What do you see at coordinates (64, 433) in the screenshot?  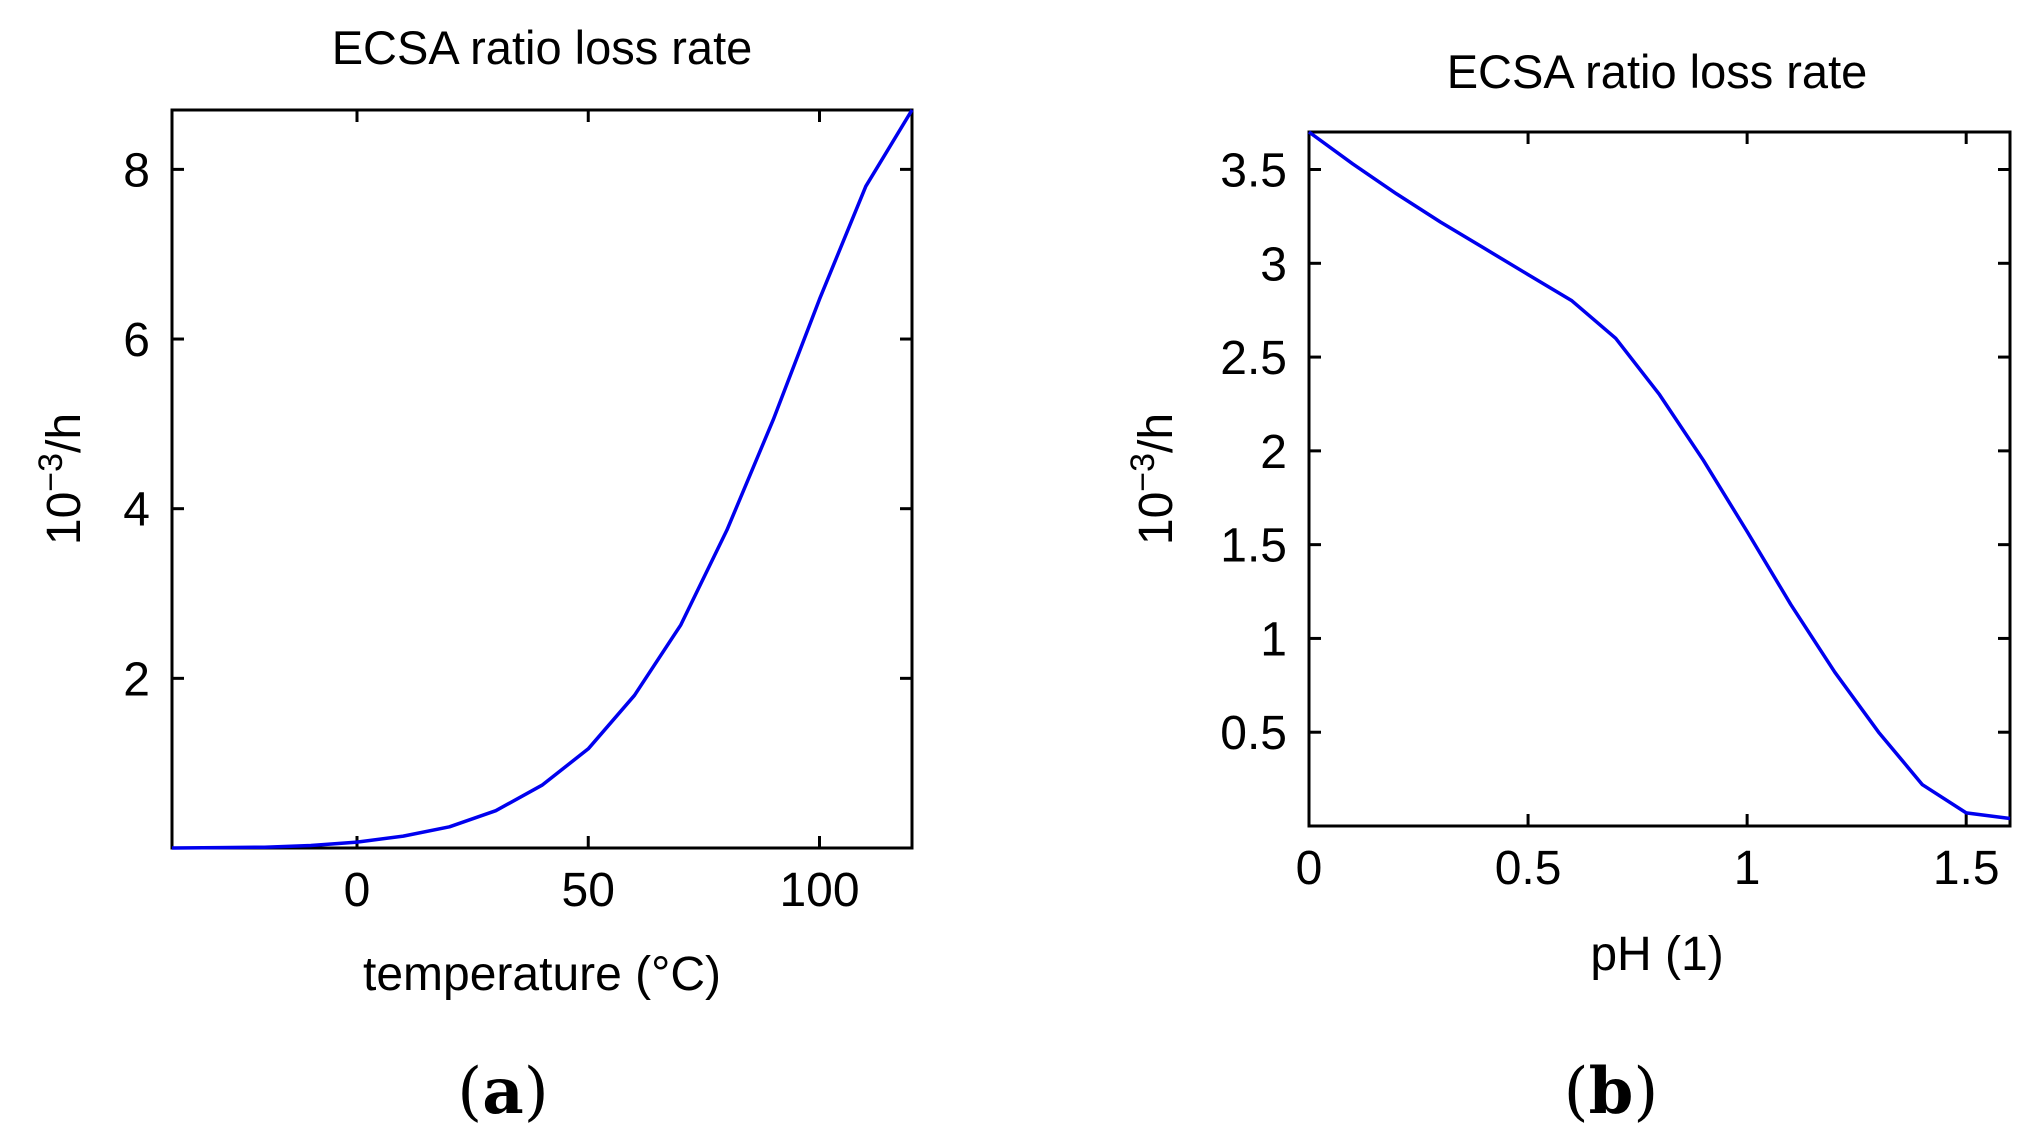 I see `panel-a-ylabel-unit: /h` at bounding box center [64, 433].